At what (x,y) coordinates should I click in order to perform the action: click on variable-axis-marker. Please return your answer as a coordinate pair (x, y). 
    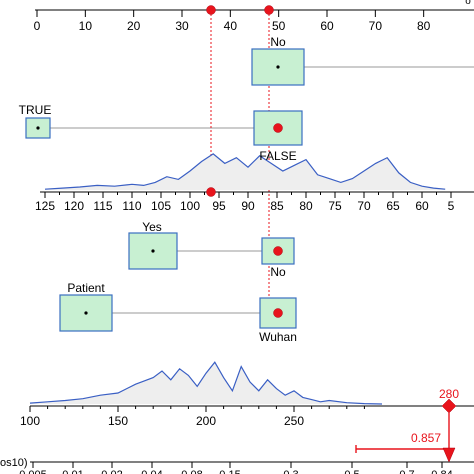
    Looking at the image, I should click on (211, 192).